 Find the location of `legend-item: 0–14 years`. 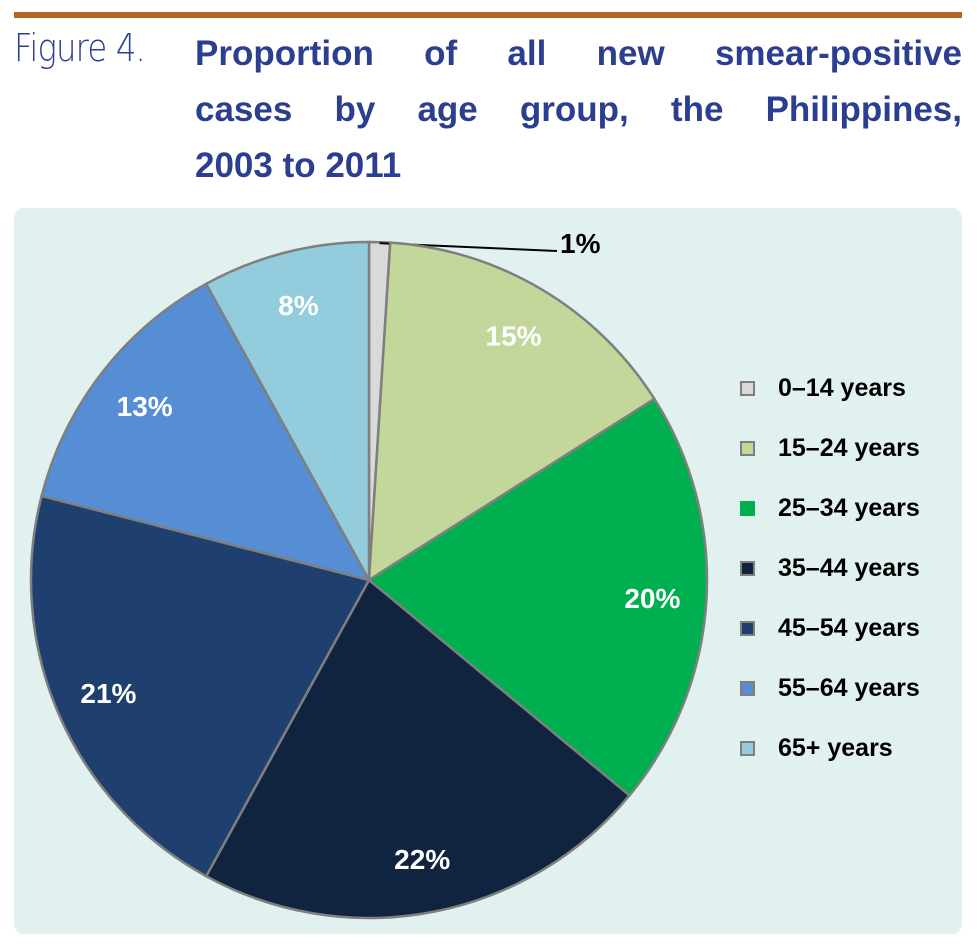

legend-item: 0–14 years is located at coordinates (830, 388).